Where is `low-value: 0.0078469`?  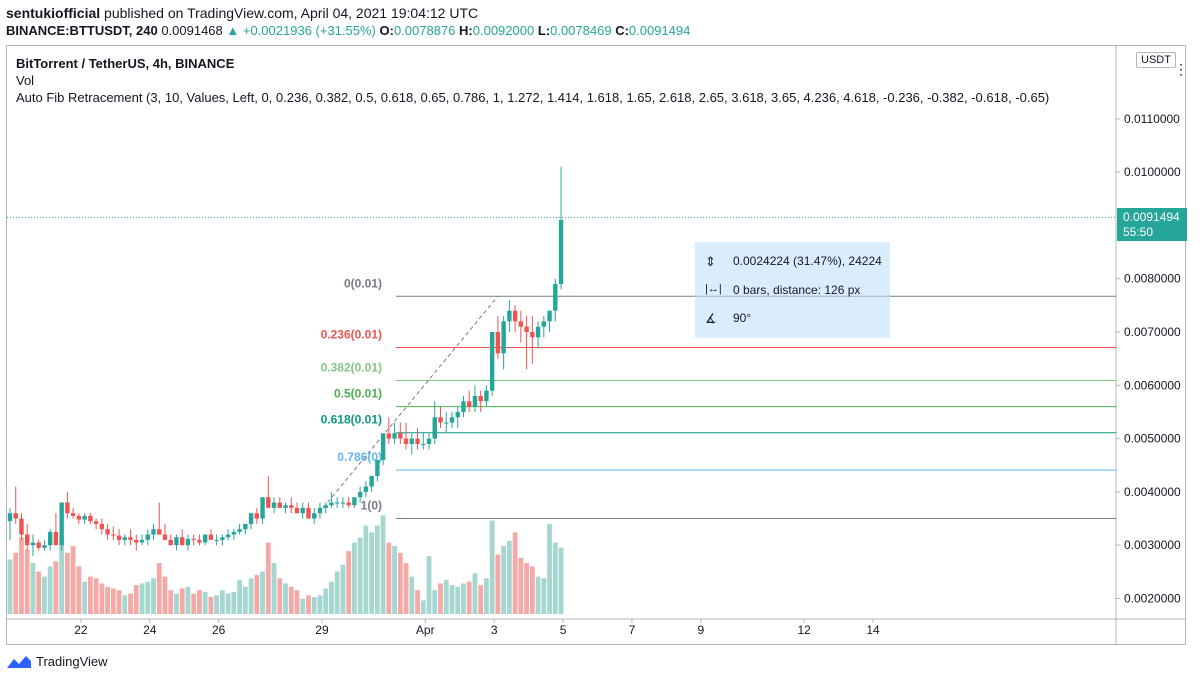 low-value: 0.0078469 is located at coordinates (581, 30).